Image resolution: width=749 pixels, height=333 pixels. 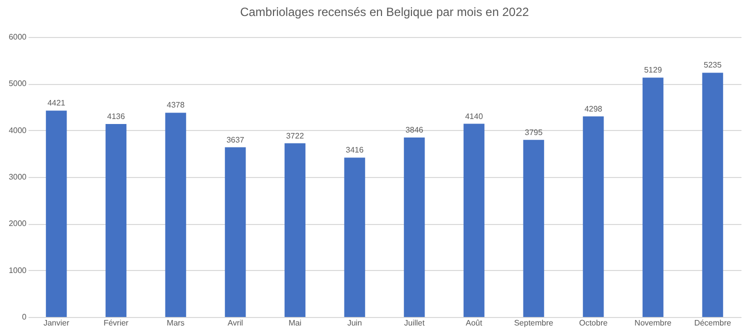 What do you see at coordinates (56, 103) in the screenshot?
I see `data-label: 4421` at bounding box center [56, 103].